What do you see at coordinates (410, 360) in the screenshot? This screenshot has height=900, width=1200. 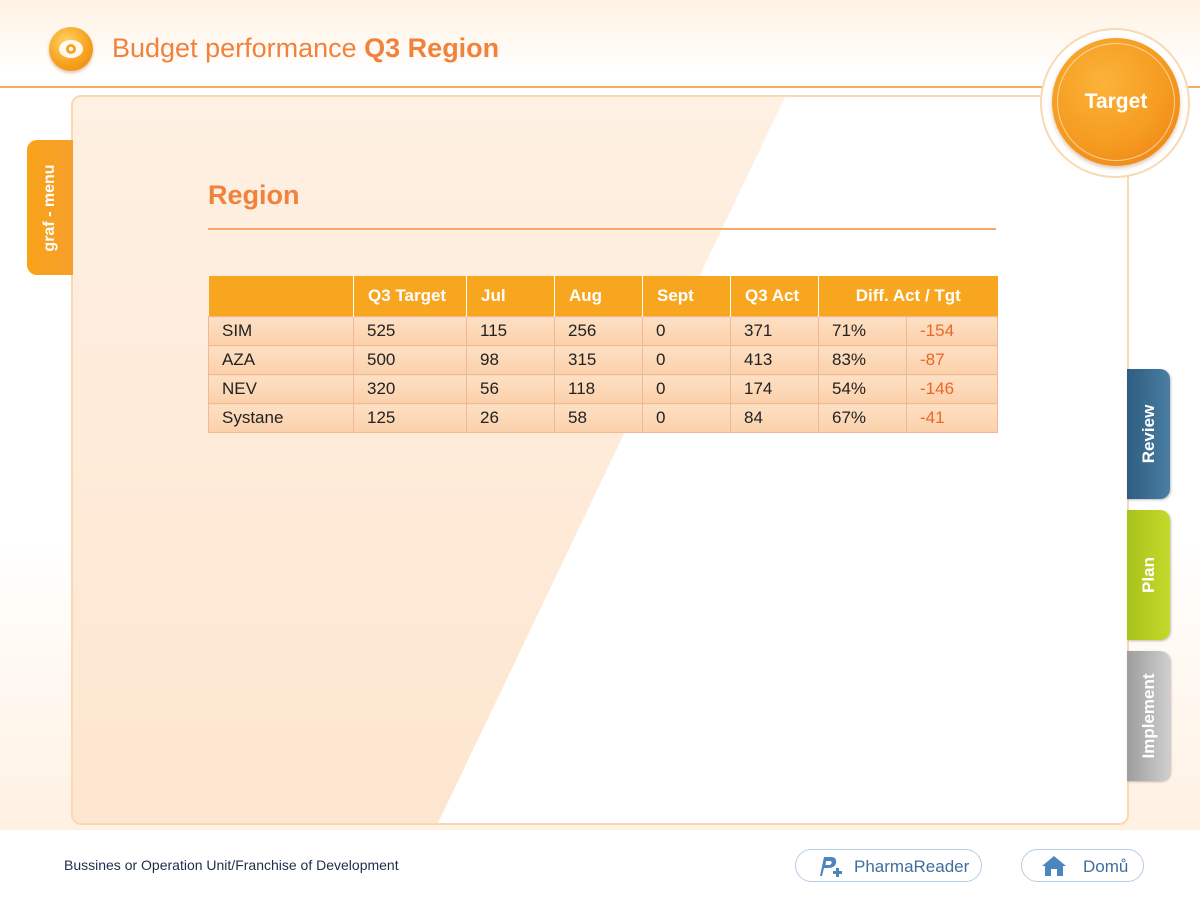 I see `cell-q3-target: 500` at bounding box center [410, 360].